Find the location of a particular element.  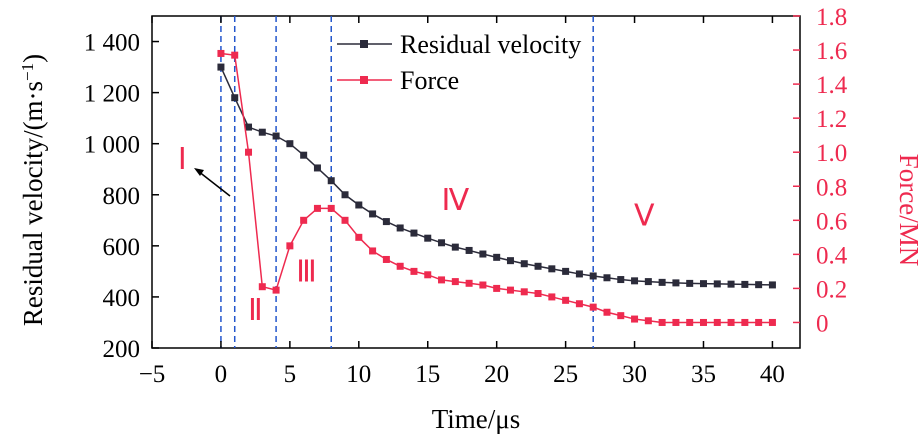

left-y-axis-label-close: ) is located at coordinates (33, 58).